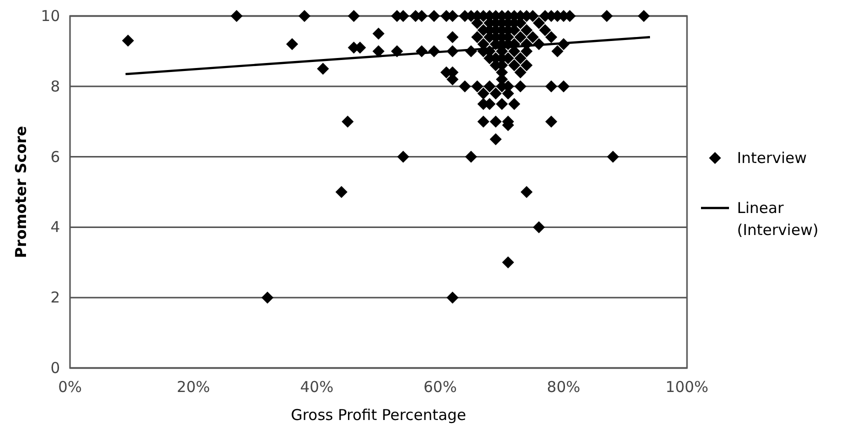  Describe the element at coordinates (55, 86) in the screenshot. I see `y-tick-label: 8` at that location.